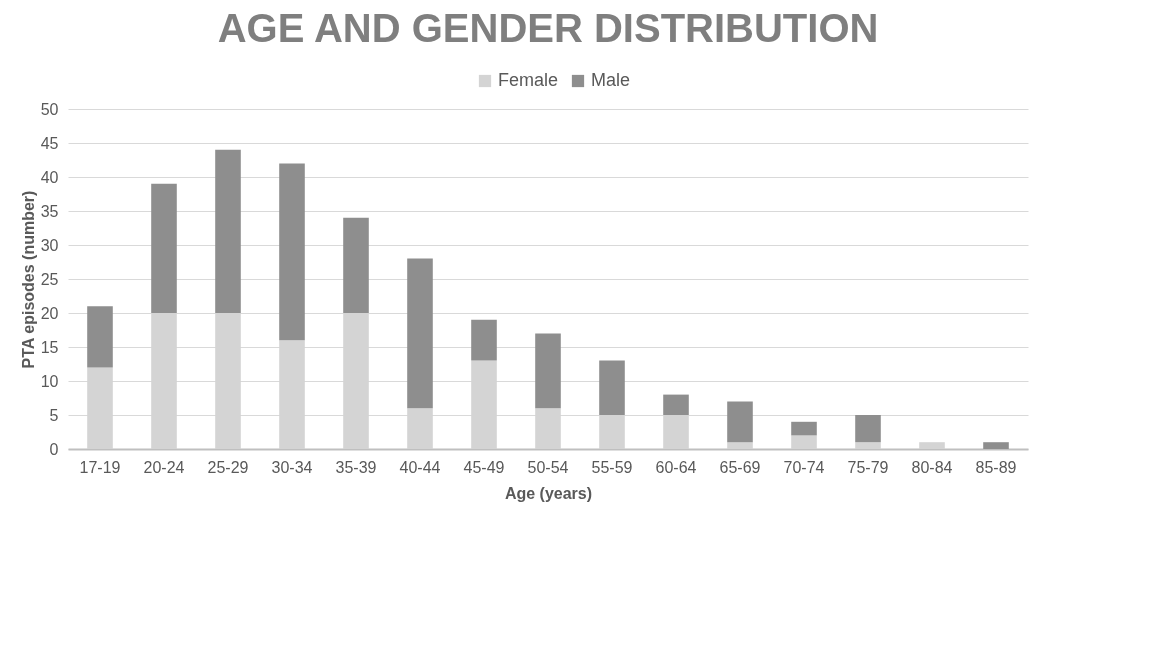 Image resolution: width=1151 pixels, height=648 pixels. I want to click on legend-label: Female, so click(528, 80).